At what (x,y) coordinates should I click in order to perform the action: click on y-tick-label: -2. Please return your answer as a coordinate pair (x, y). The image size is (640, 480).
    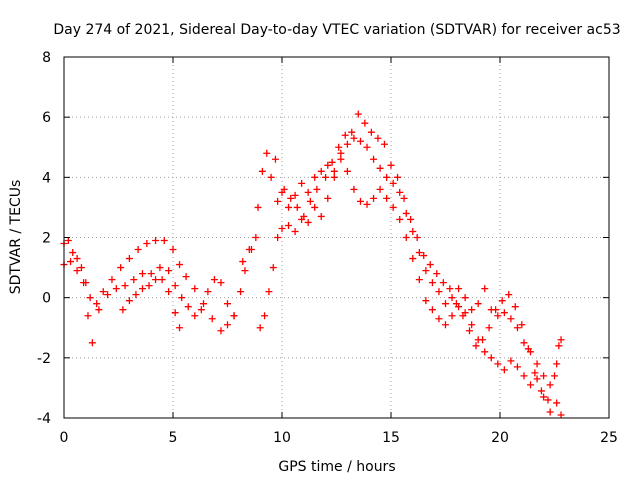
    Looking at the image, I should click on (44, 359).